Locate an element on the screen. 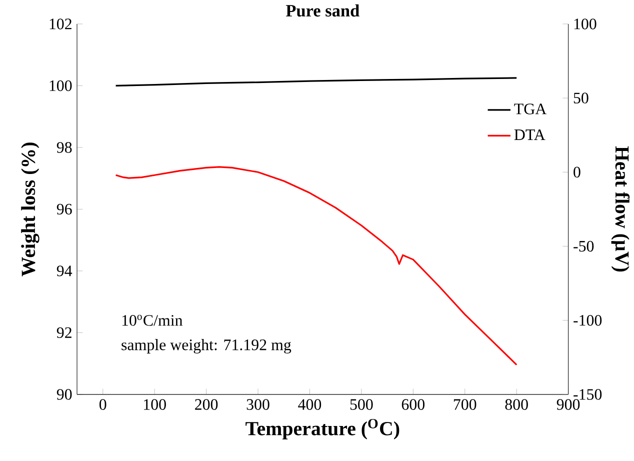 The width and height of the screenshot is (634, 461). legend-label: TGA is located at coordinates (530, 109).